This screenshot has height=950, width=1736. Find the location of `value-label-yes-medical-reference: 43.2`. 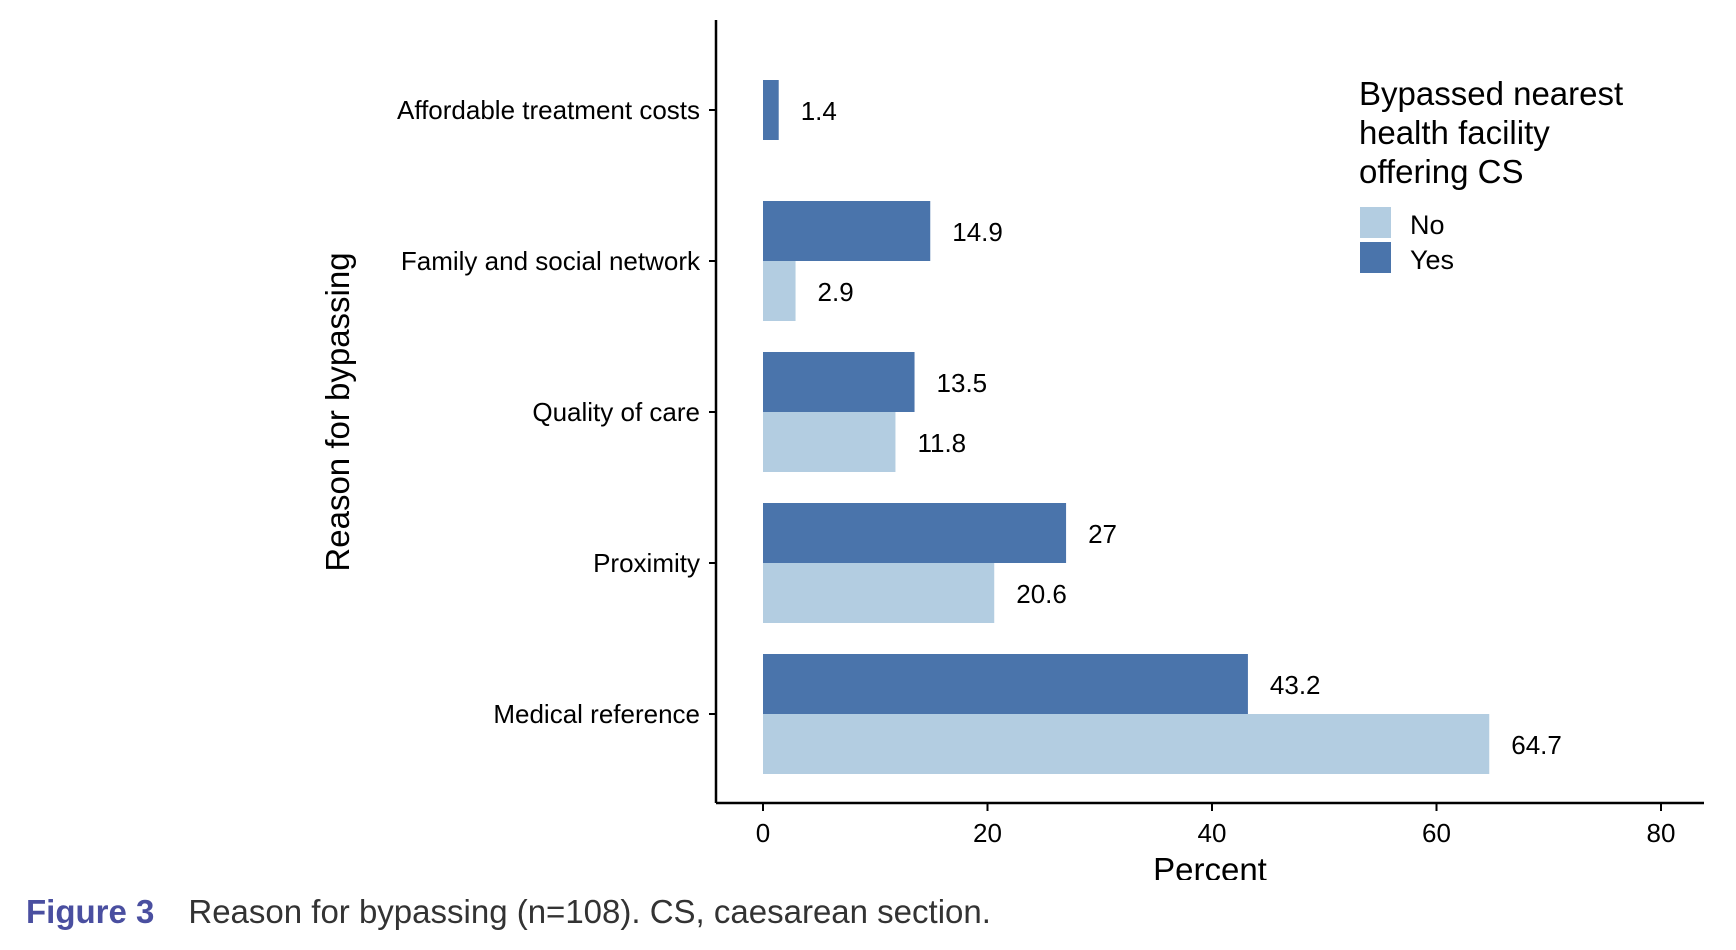

value-label-yes-medical-reference: 43.2 is located at coordinates (1295, 685).